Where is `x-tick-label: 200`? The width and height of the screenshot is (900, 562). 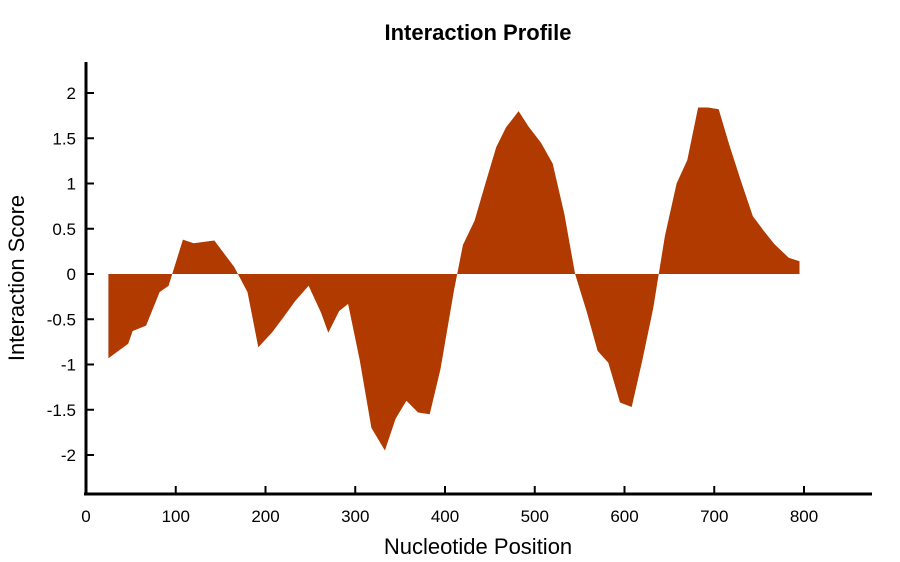
x-tick-label: 200 is located at coordinates (265, 516).